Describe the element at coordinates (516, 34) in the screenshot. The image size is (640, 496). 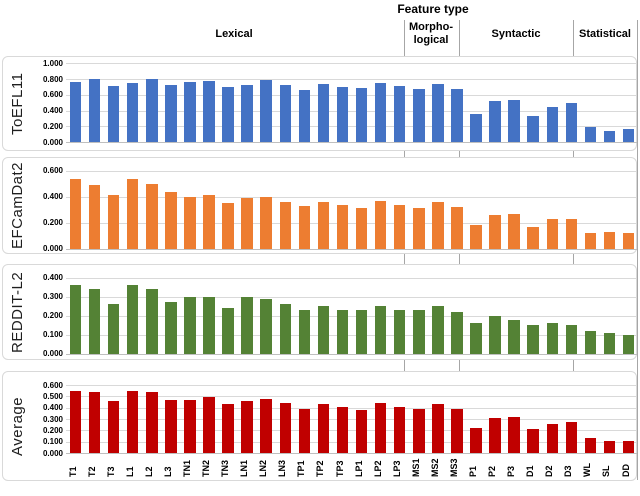
I see `group-label-syntactic: Syntactic` at that location.